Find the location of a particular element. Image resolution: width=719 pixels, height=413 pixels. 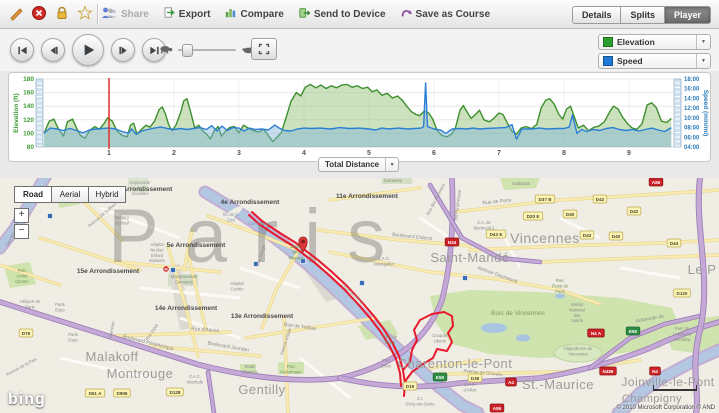

right-axis-tick: 18:00 is located at coordinates (692, 80).